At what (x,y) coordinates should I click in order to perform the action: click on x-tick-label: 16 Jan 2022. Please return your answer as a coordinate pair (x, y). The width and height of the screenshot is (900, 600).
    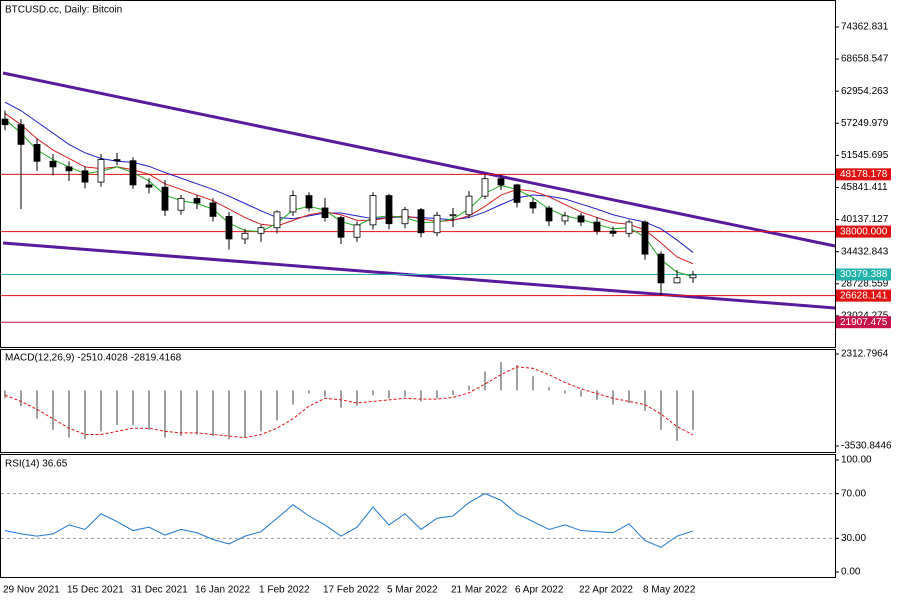
    Looking at the image, I should click on (222, 590).